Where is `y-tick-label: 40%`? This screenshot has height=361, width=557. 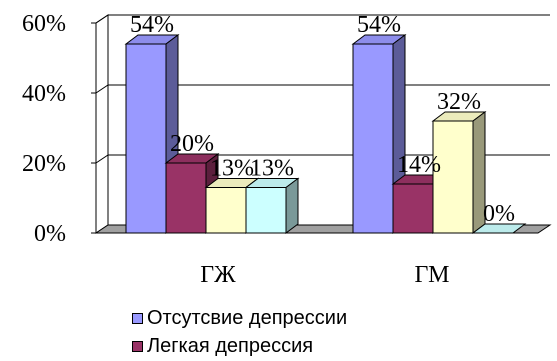
y-tick-label: 40% is located at coordinates (44, 94).